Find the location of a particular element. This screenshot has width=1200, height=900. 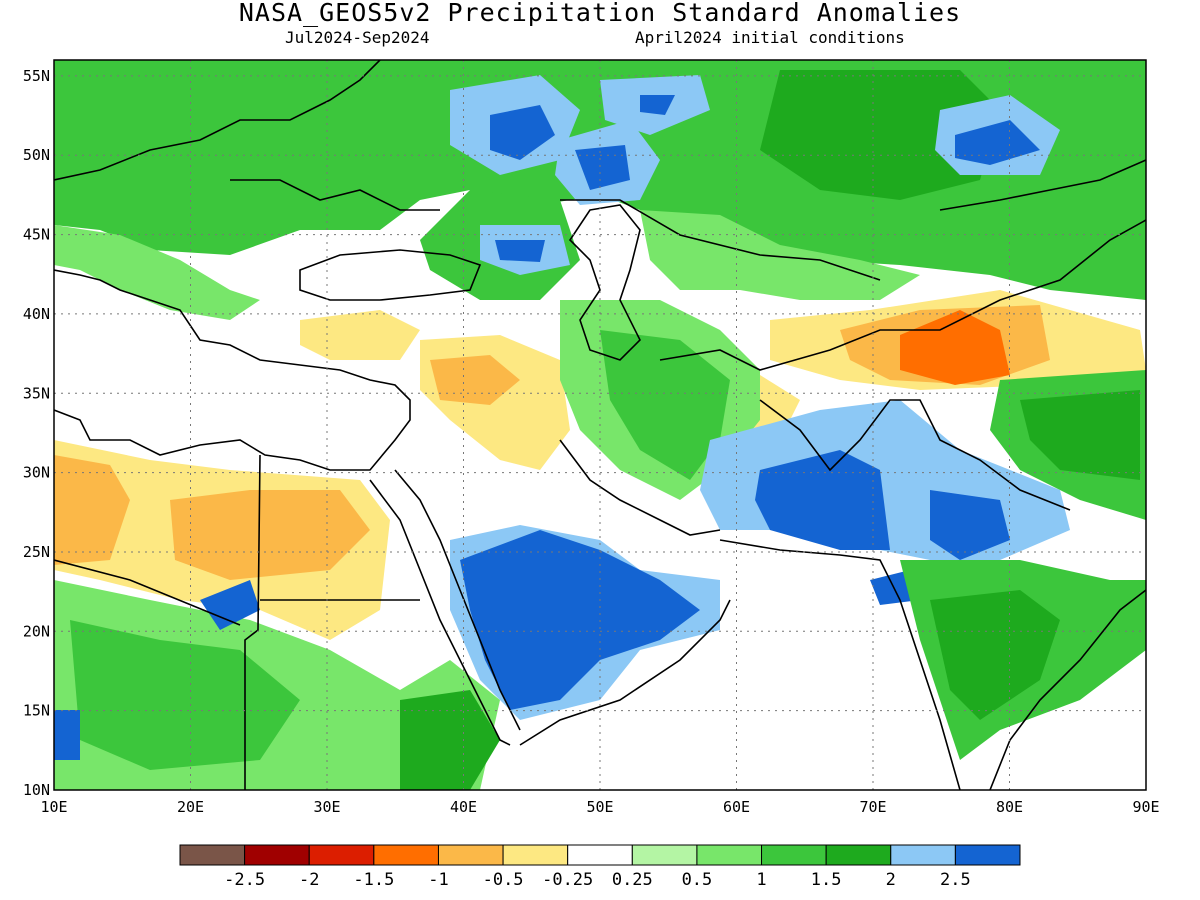

coastline-gulf is located at coordinates (640, 487).